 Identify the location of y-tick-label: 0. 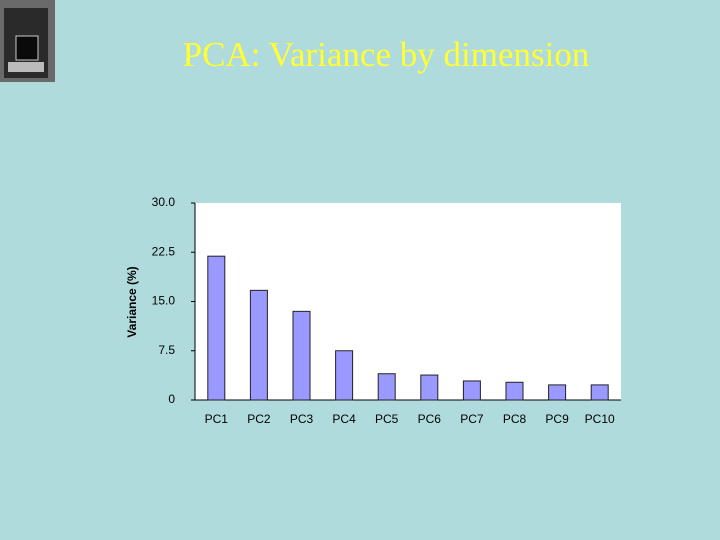
(171, 399).